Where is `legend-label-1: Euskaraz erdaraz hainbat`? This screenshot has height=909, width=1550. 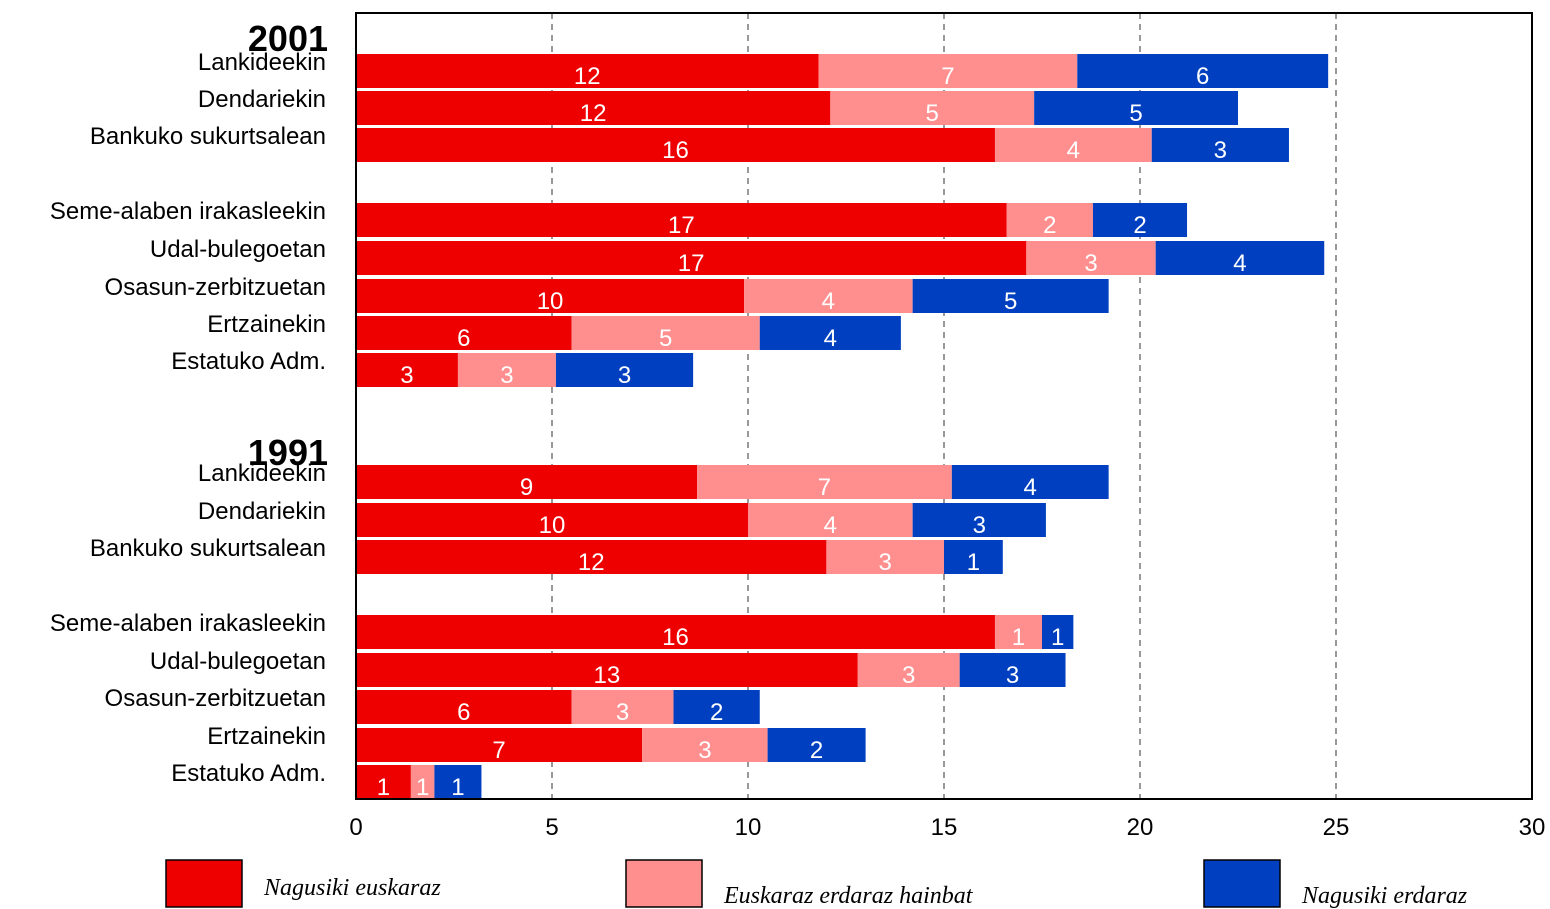
legend-label-1: Euskaraz erdaraz hainbat is located at coordinates (848, 896).